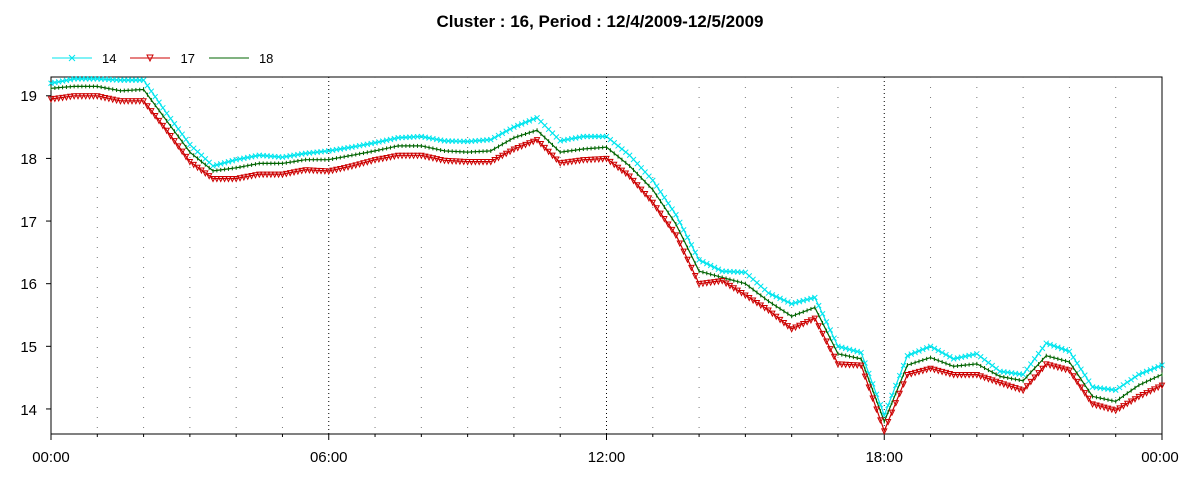 This screenshot has height=480, width=1200. What do you see at coordinates (51, 457) in the screenshot?
I see `x-tick-label: 00:00` at bounding box center [51, 457].